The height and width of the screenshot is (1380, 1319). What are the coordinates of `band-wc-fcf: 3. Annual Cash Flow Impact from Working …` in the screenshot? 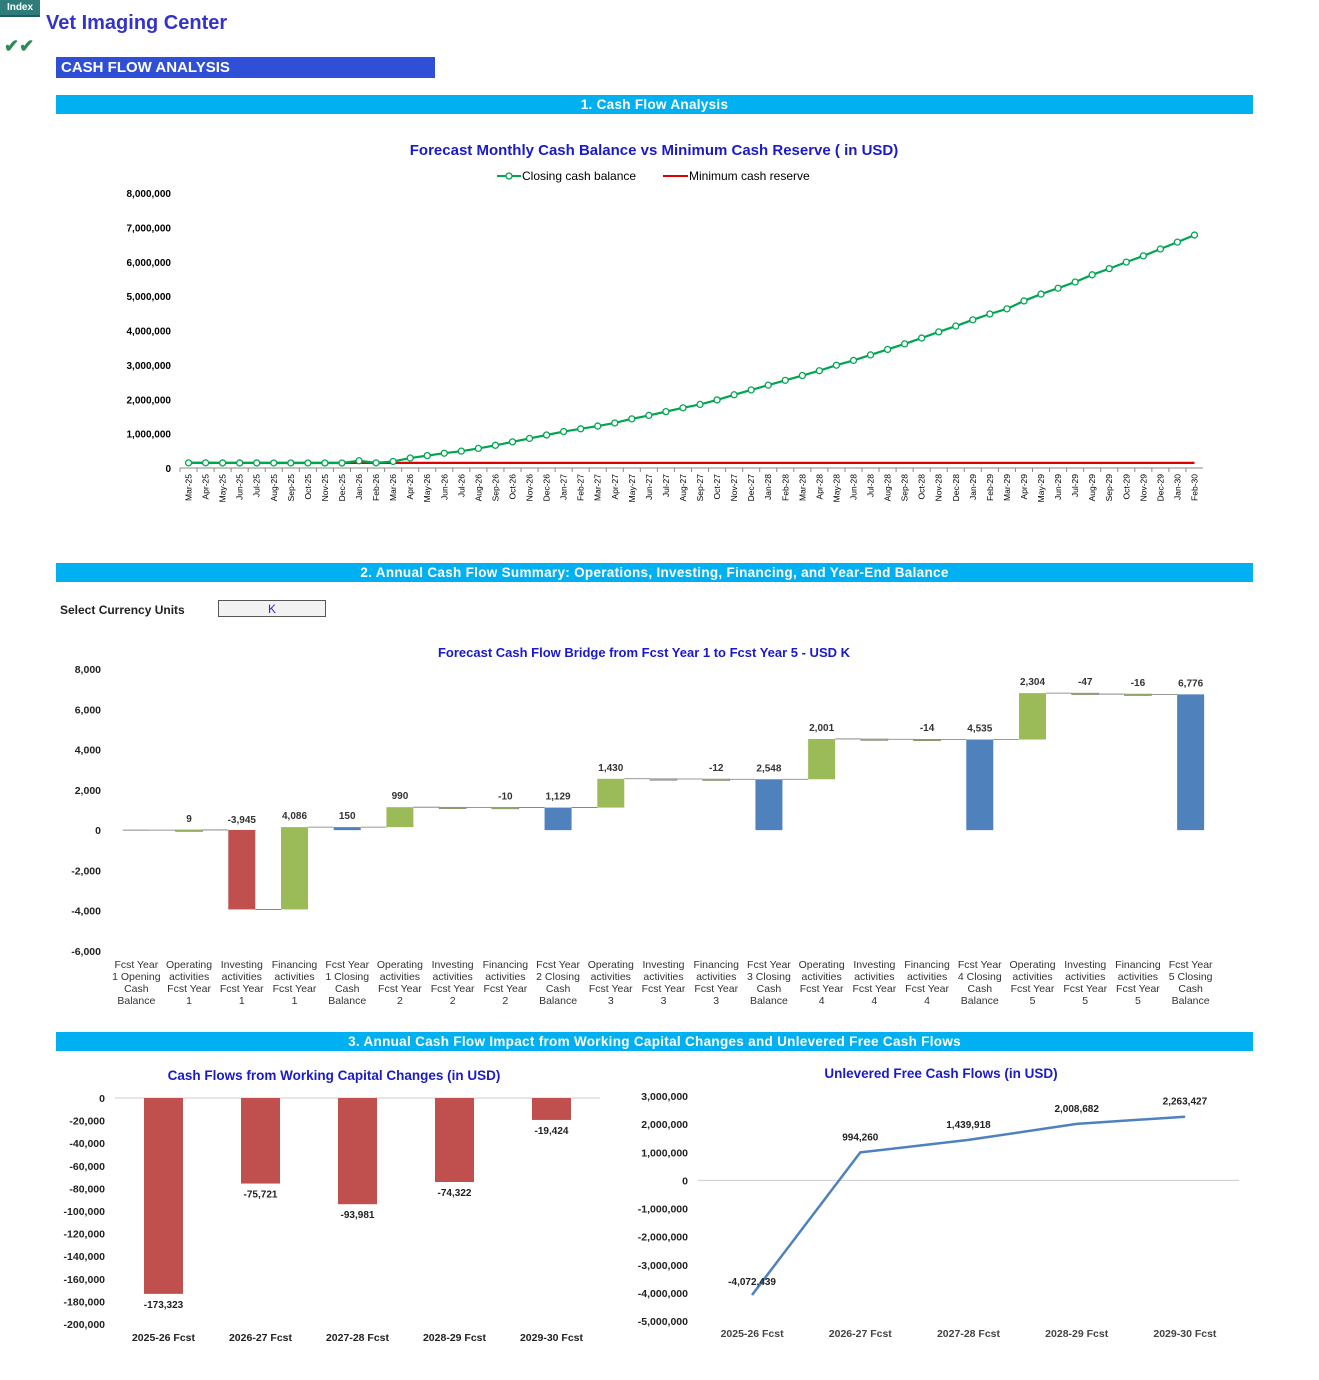 It's located at (654, 1041).